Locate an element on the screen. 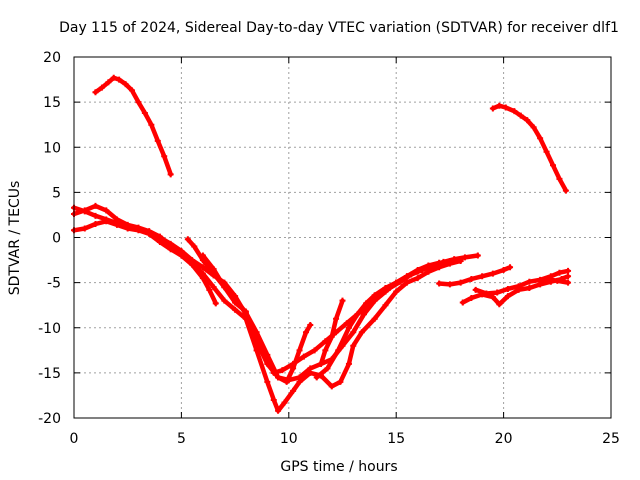 This screenshot has height=480, width=640. y-tick-label: 5 is located at coordinates (56, 193).